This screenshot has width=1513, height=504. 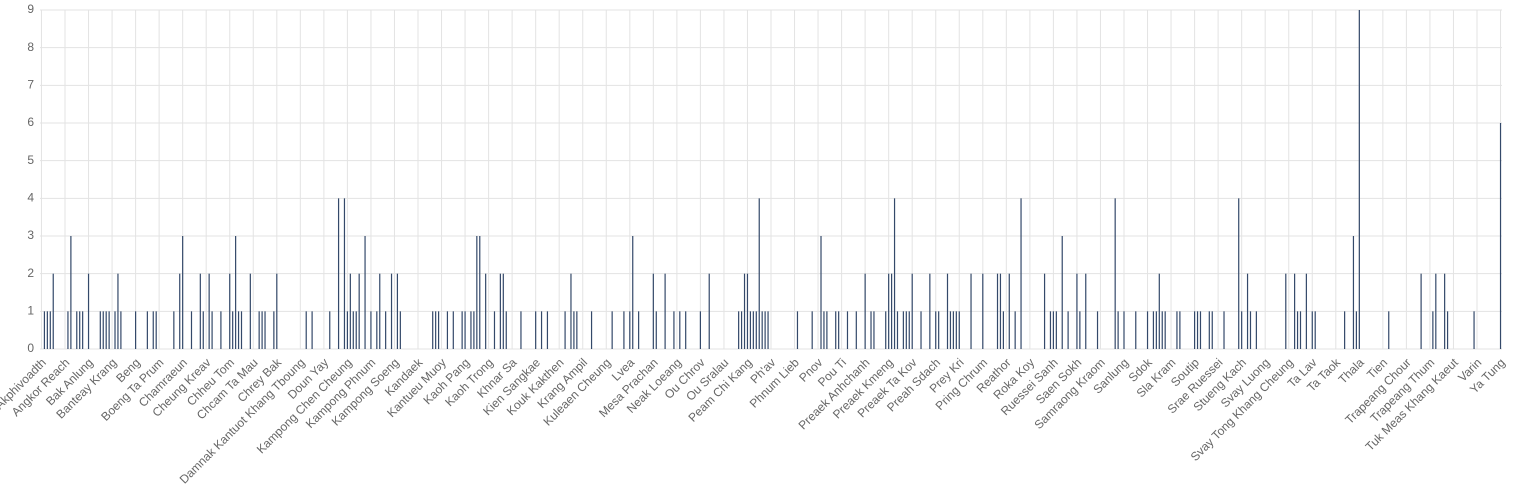 What do you see at coordinates (30, 348) in the screenshot?
I see `y-tick-label: 0` at bounding box center [30, 348].